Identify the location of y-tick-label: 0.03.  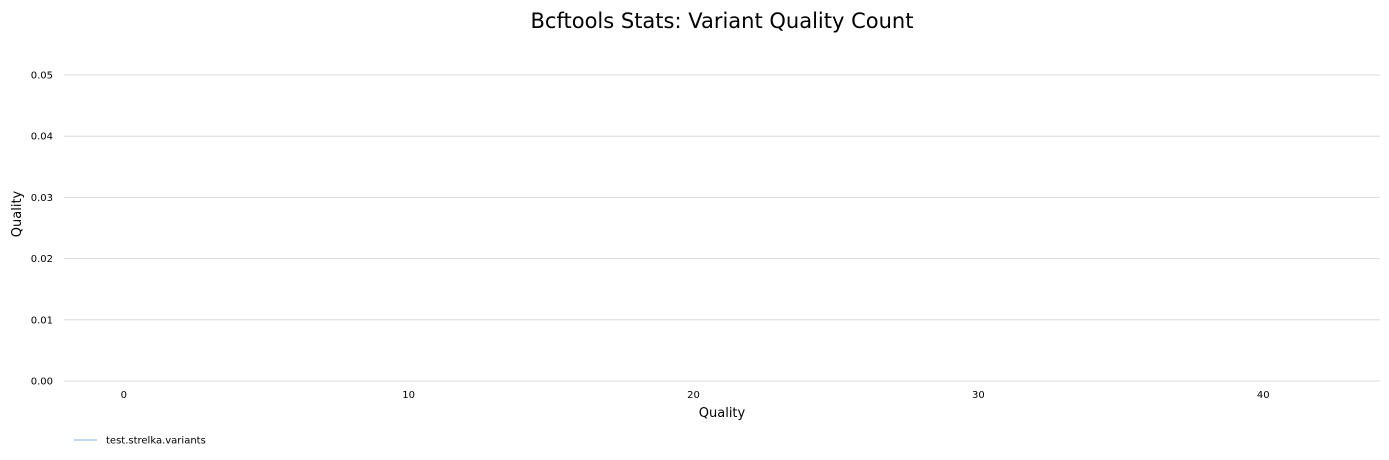
(42, 198).